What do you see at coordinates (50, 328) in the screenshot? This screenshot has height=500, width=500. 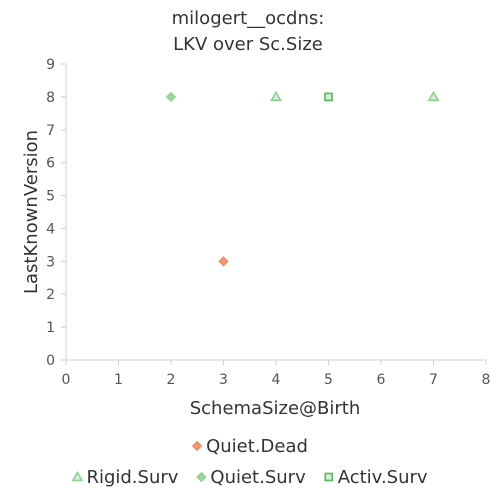 I see `y-tick-label: 1` at bounding box center [50, 328].